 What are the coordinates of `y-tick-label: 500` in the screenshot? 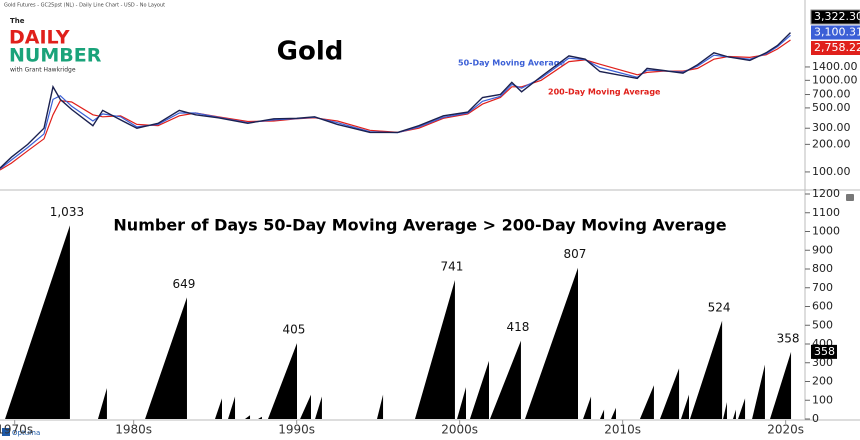 It's located at (822, 324).